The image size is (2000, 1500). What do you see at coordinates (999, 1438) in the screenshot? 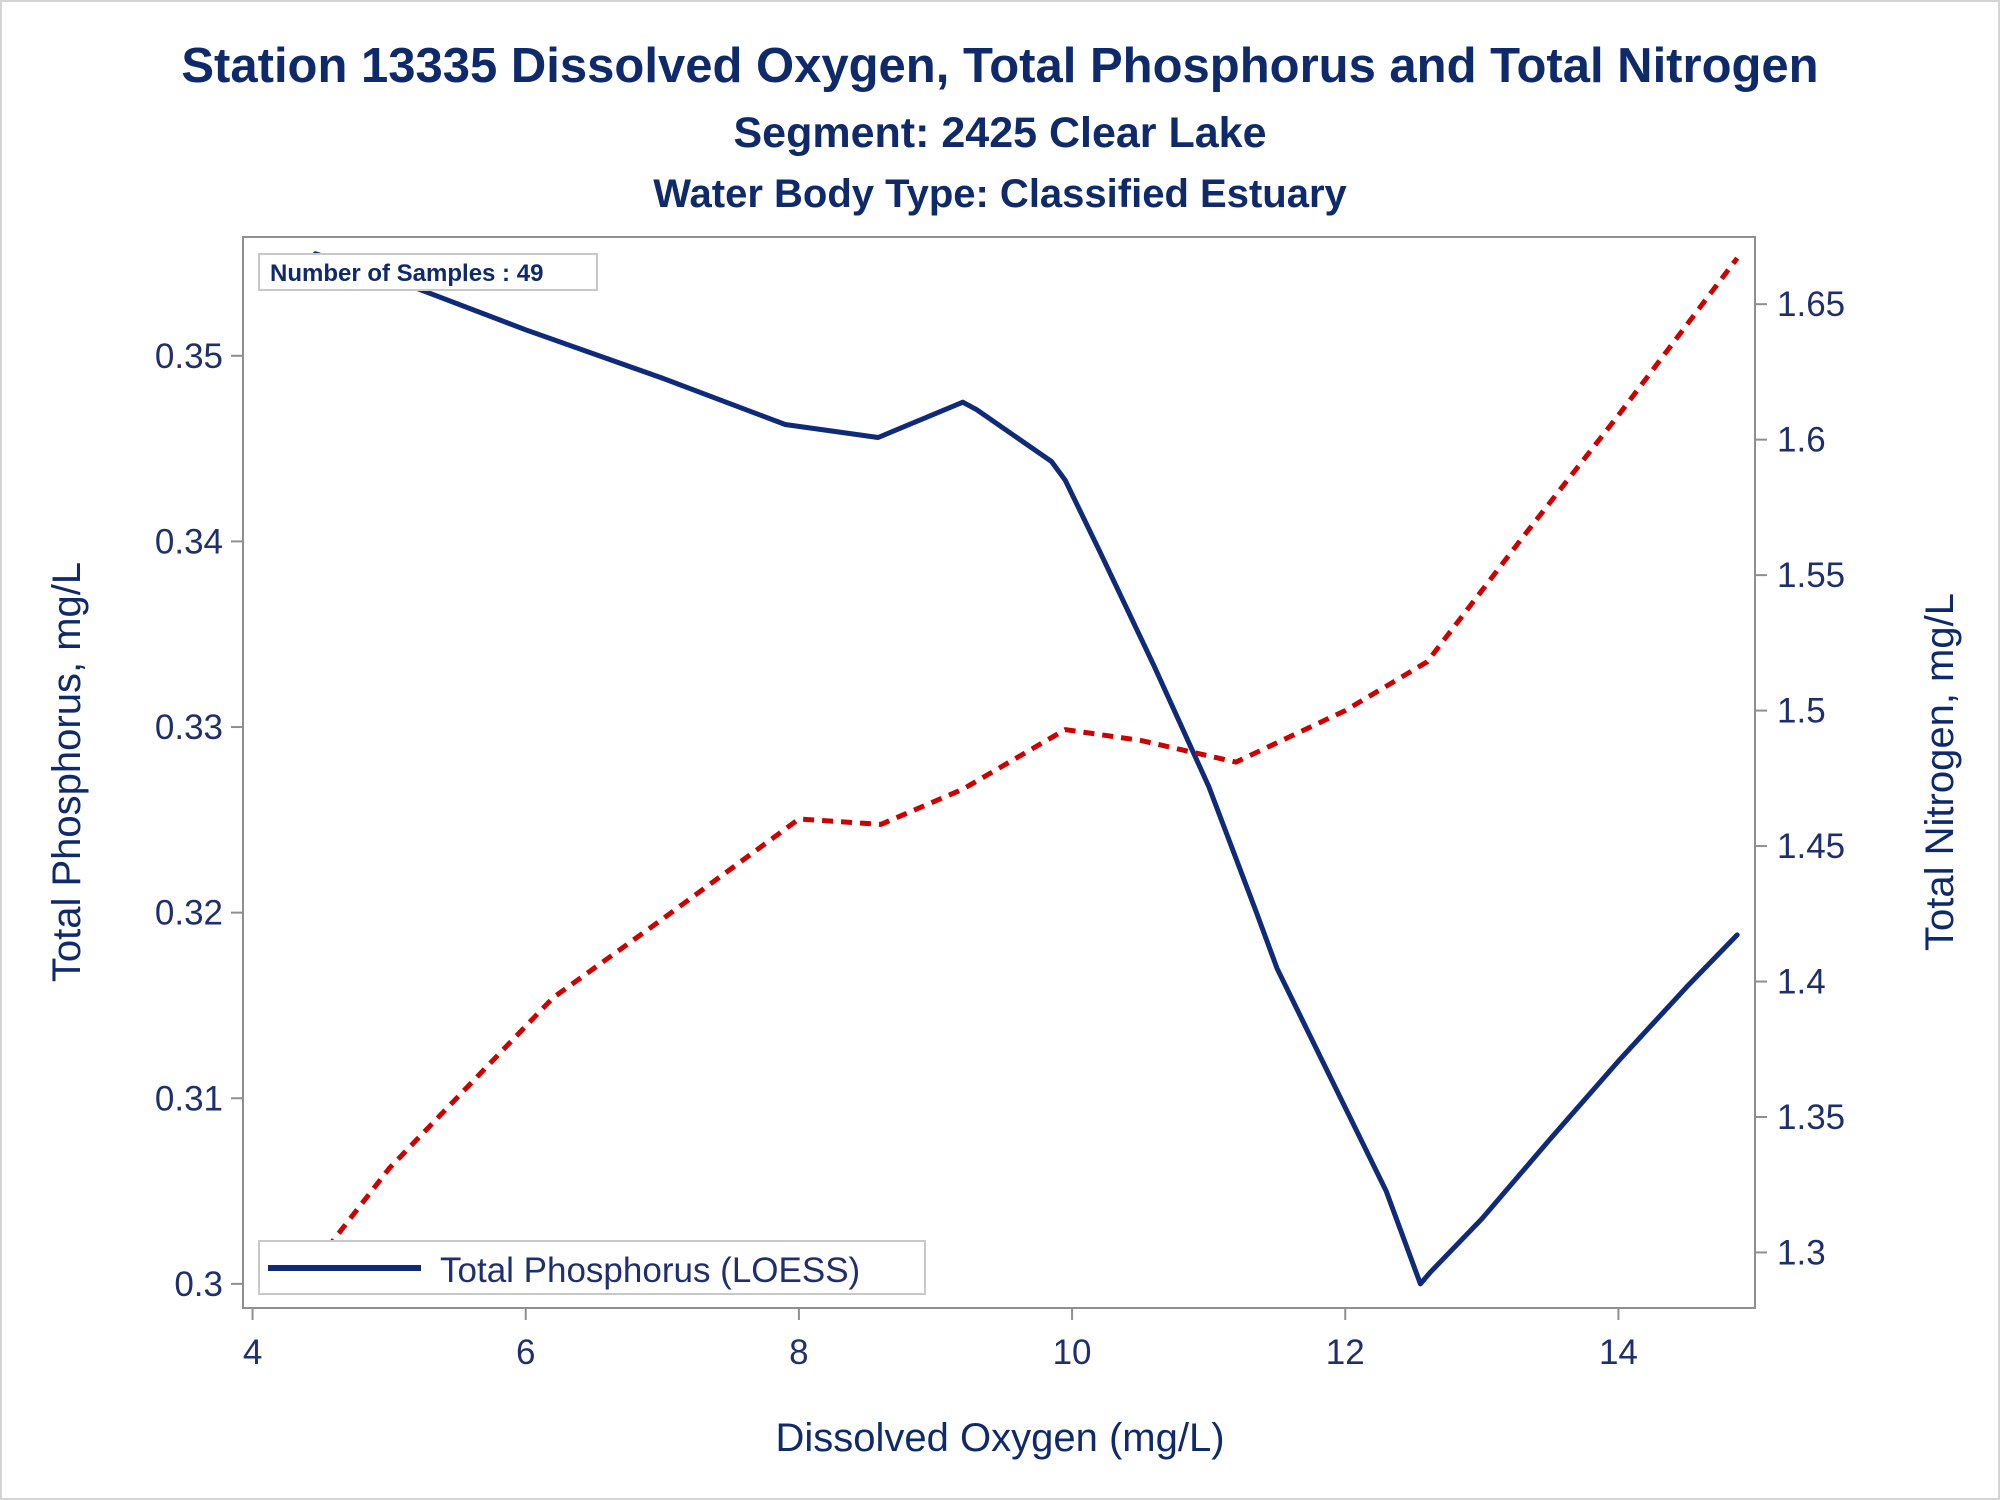
I see `x-axis-label: Dissolved Oxygen (mg/L)` at bounding box center [999, 1438].